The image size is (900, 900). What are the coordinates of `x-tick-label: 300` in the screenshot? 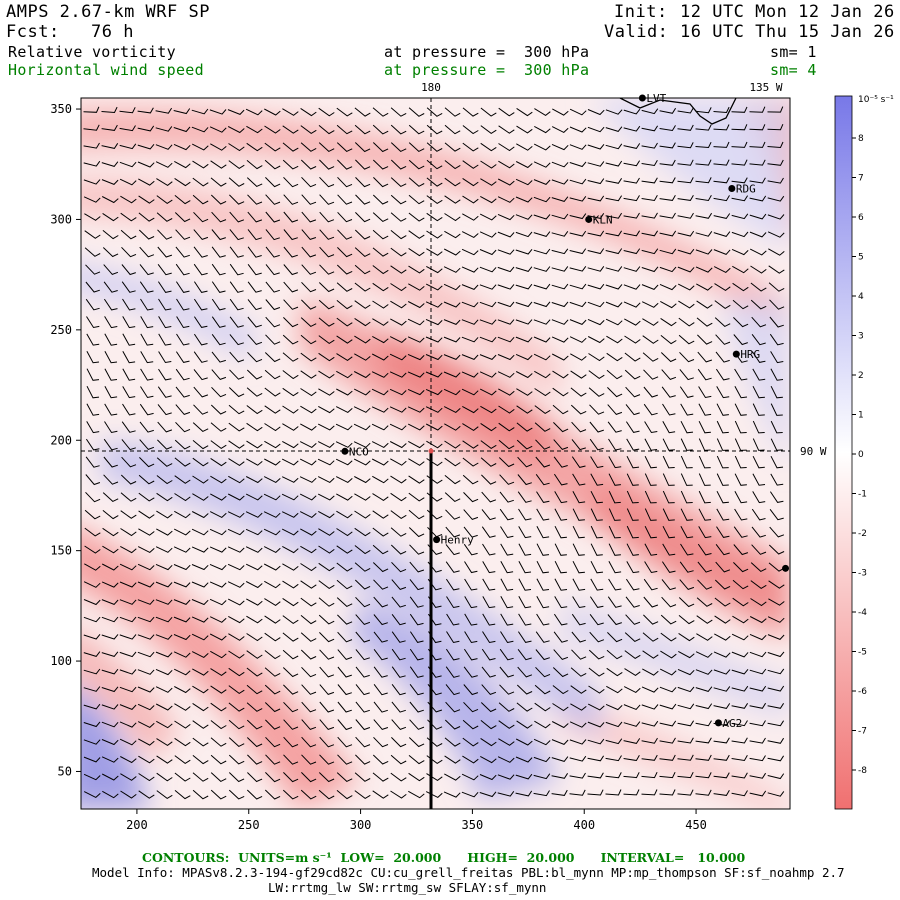 It's located at (361, 825).